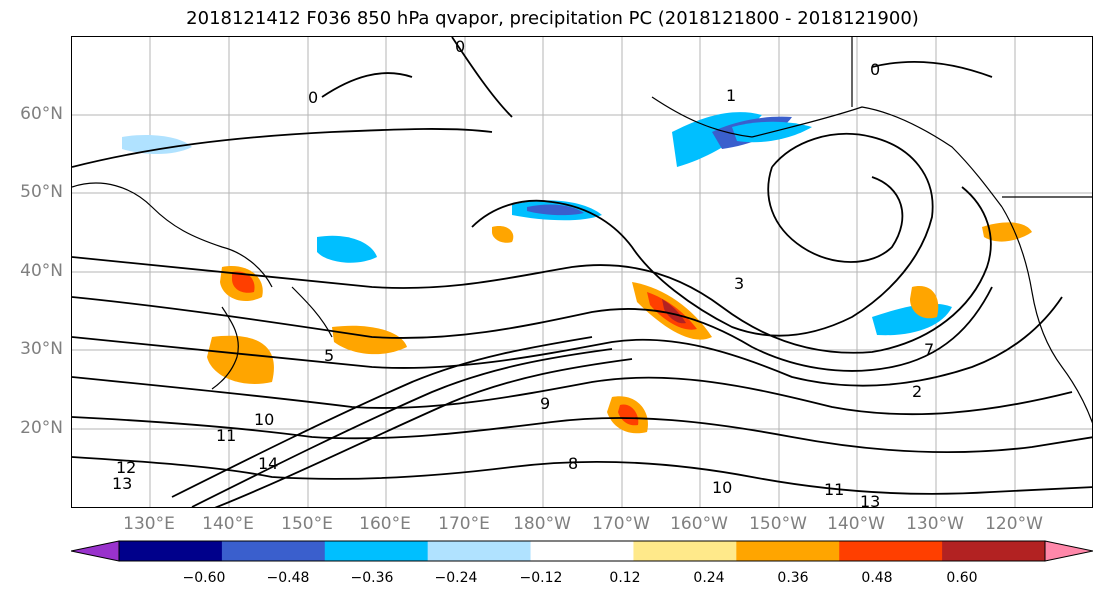  Describe the element at coordinates (793, 578) in the screenshot. I see `colorbar-tick: 0.36` at that location.